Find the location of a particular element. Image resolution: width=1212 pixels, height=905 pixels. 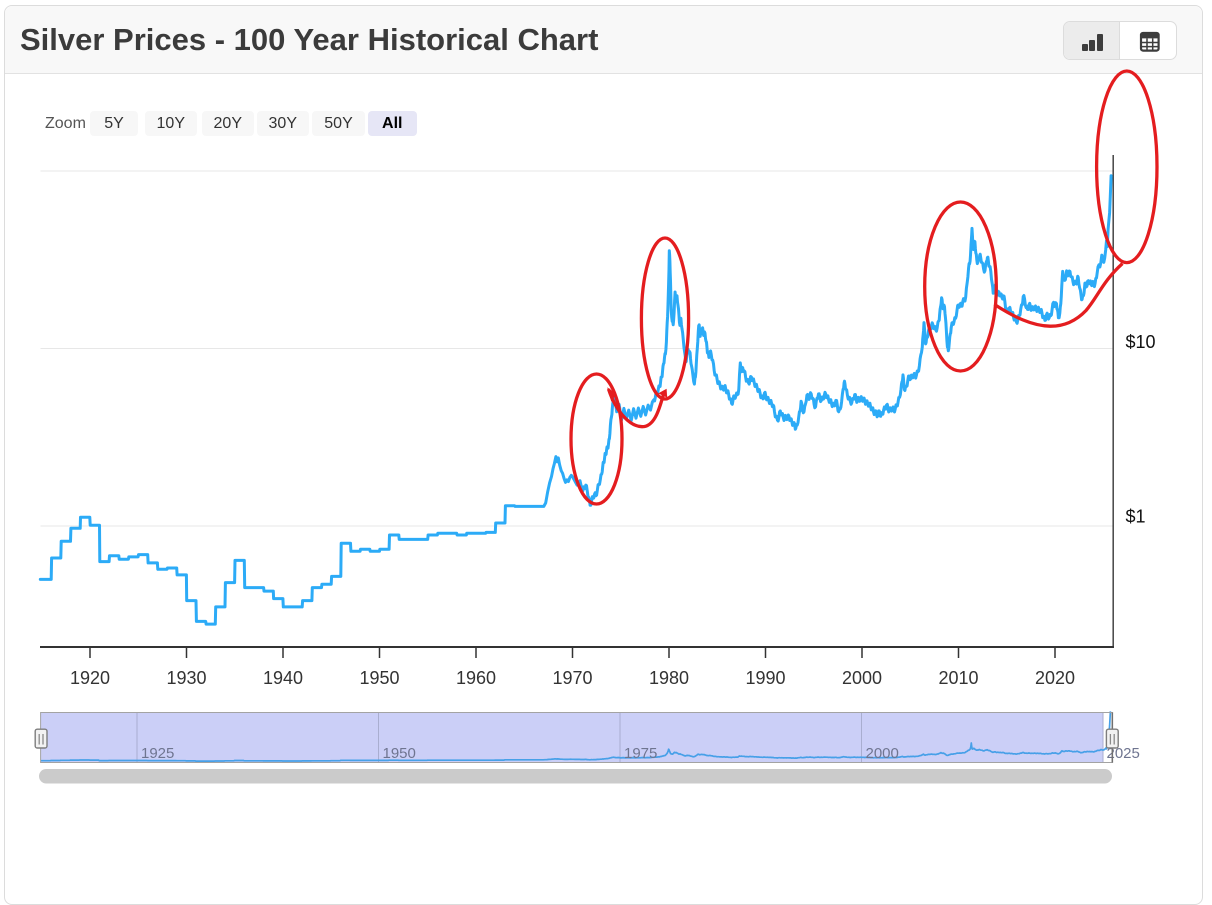

svg-text: $10 is located at coordinates (1141, 342).